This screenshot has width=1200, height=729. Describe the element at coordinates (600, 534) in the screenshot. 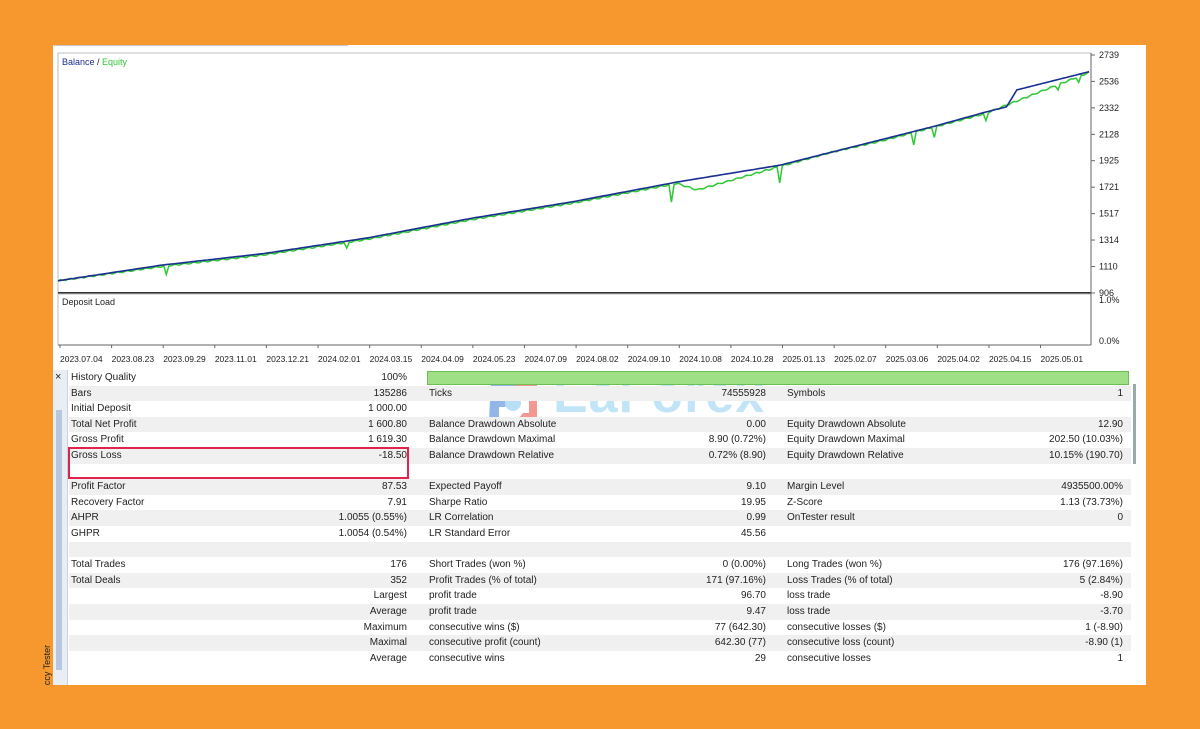

I see `table-row: GHPR 1.0054 (0.54%) LR Standard Error 45.56` at that location.